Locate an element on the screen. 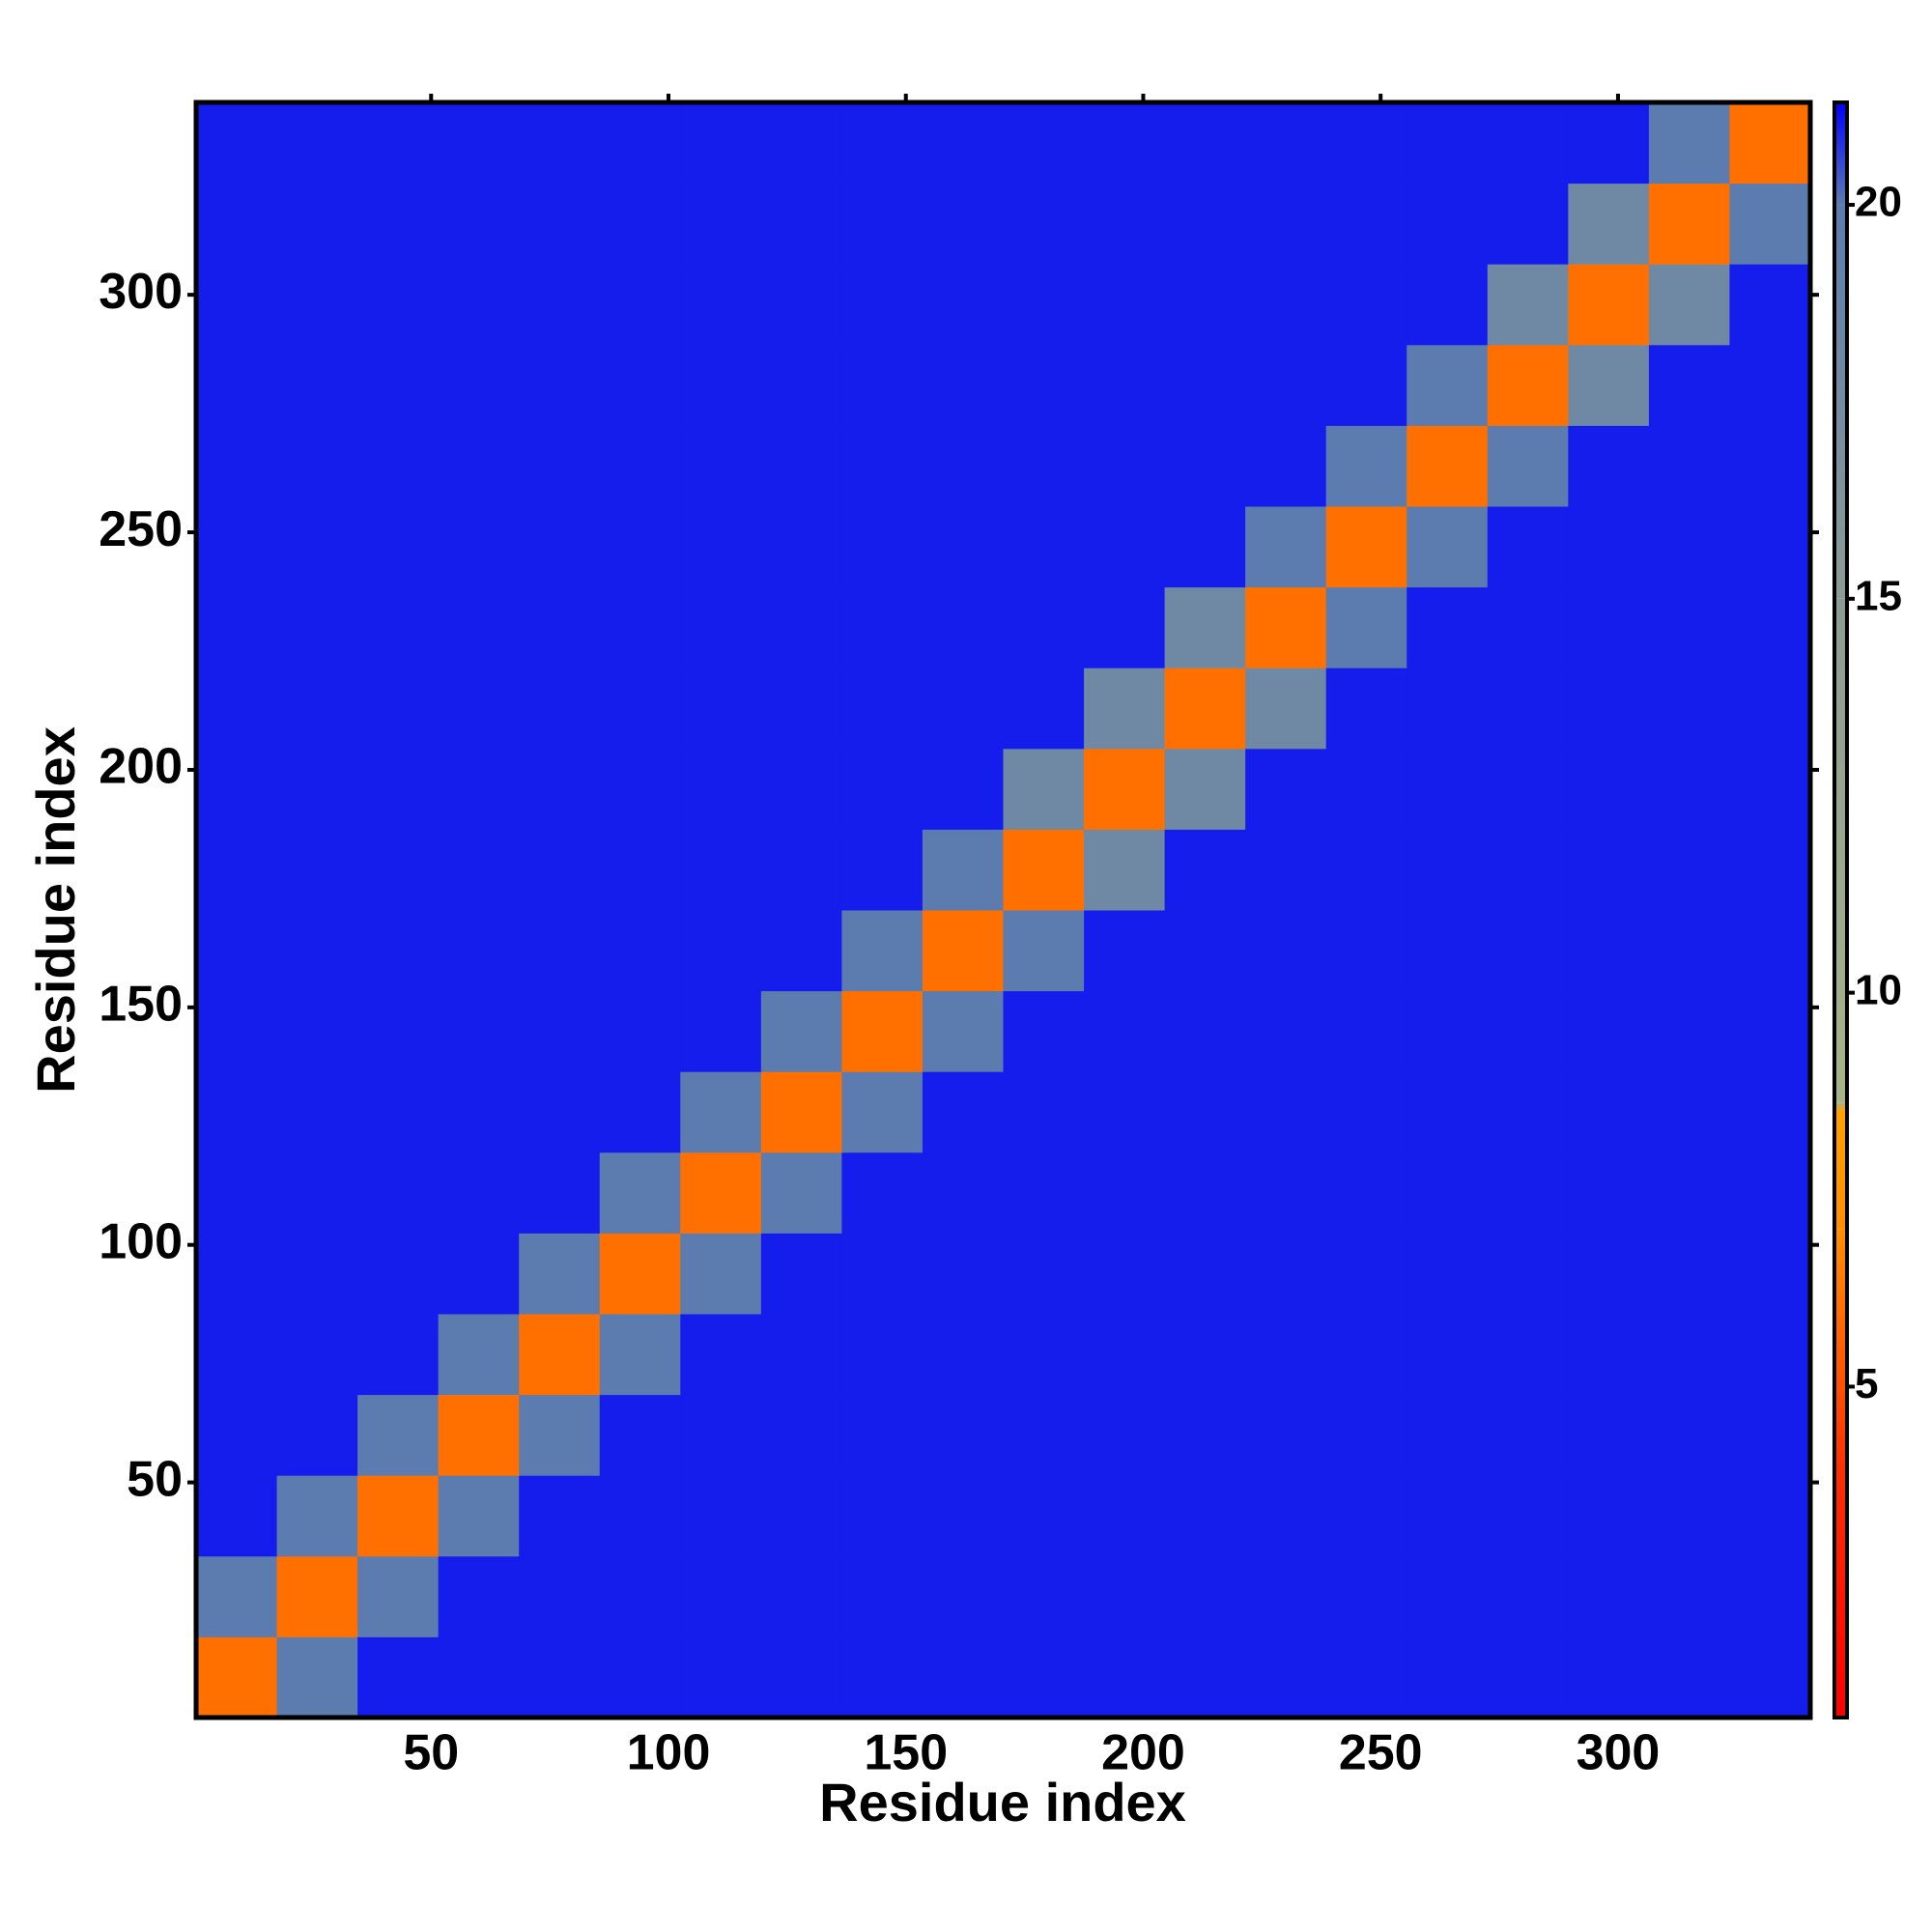 The width and height of the screenshot is (1932, 1932). y-tick-label: 50 is located at coordinates (155, 1479).